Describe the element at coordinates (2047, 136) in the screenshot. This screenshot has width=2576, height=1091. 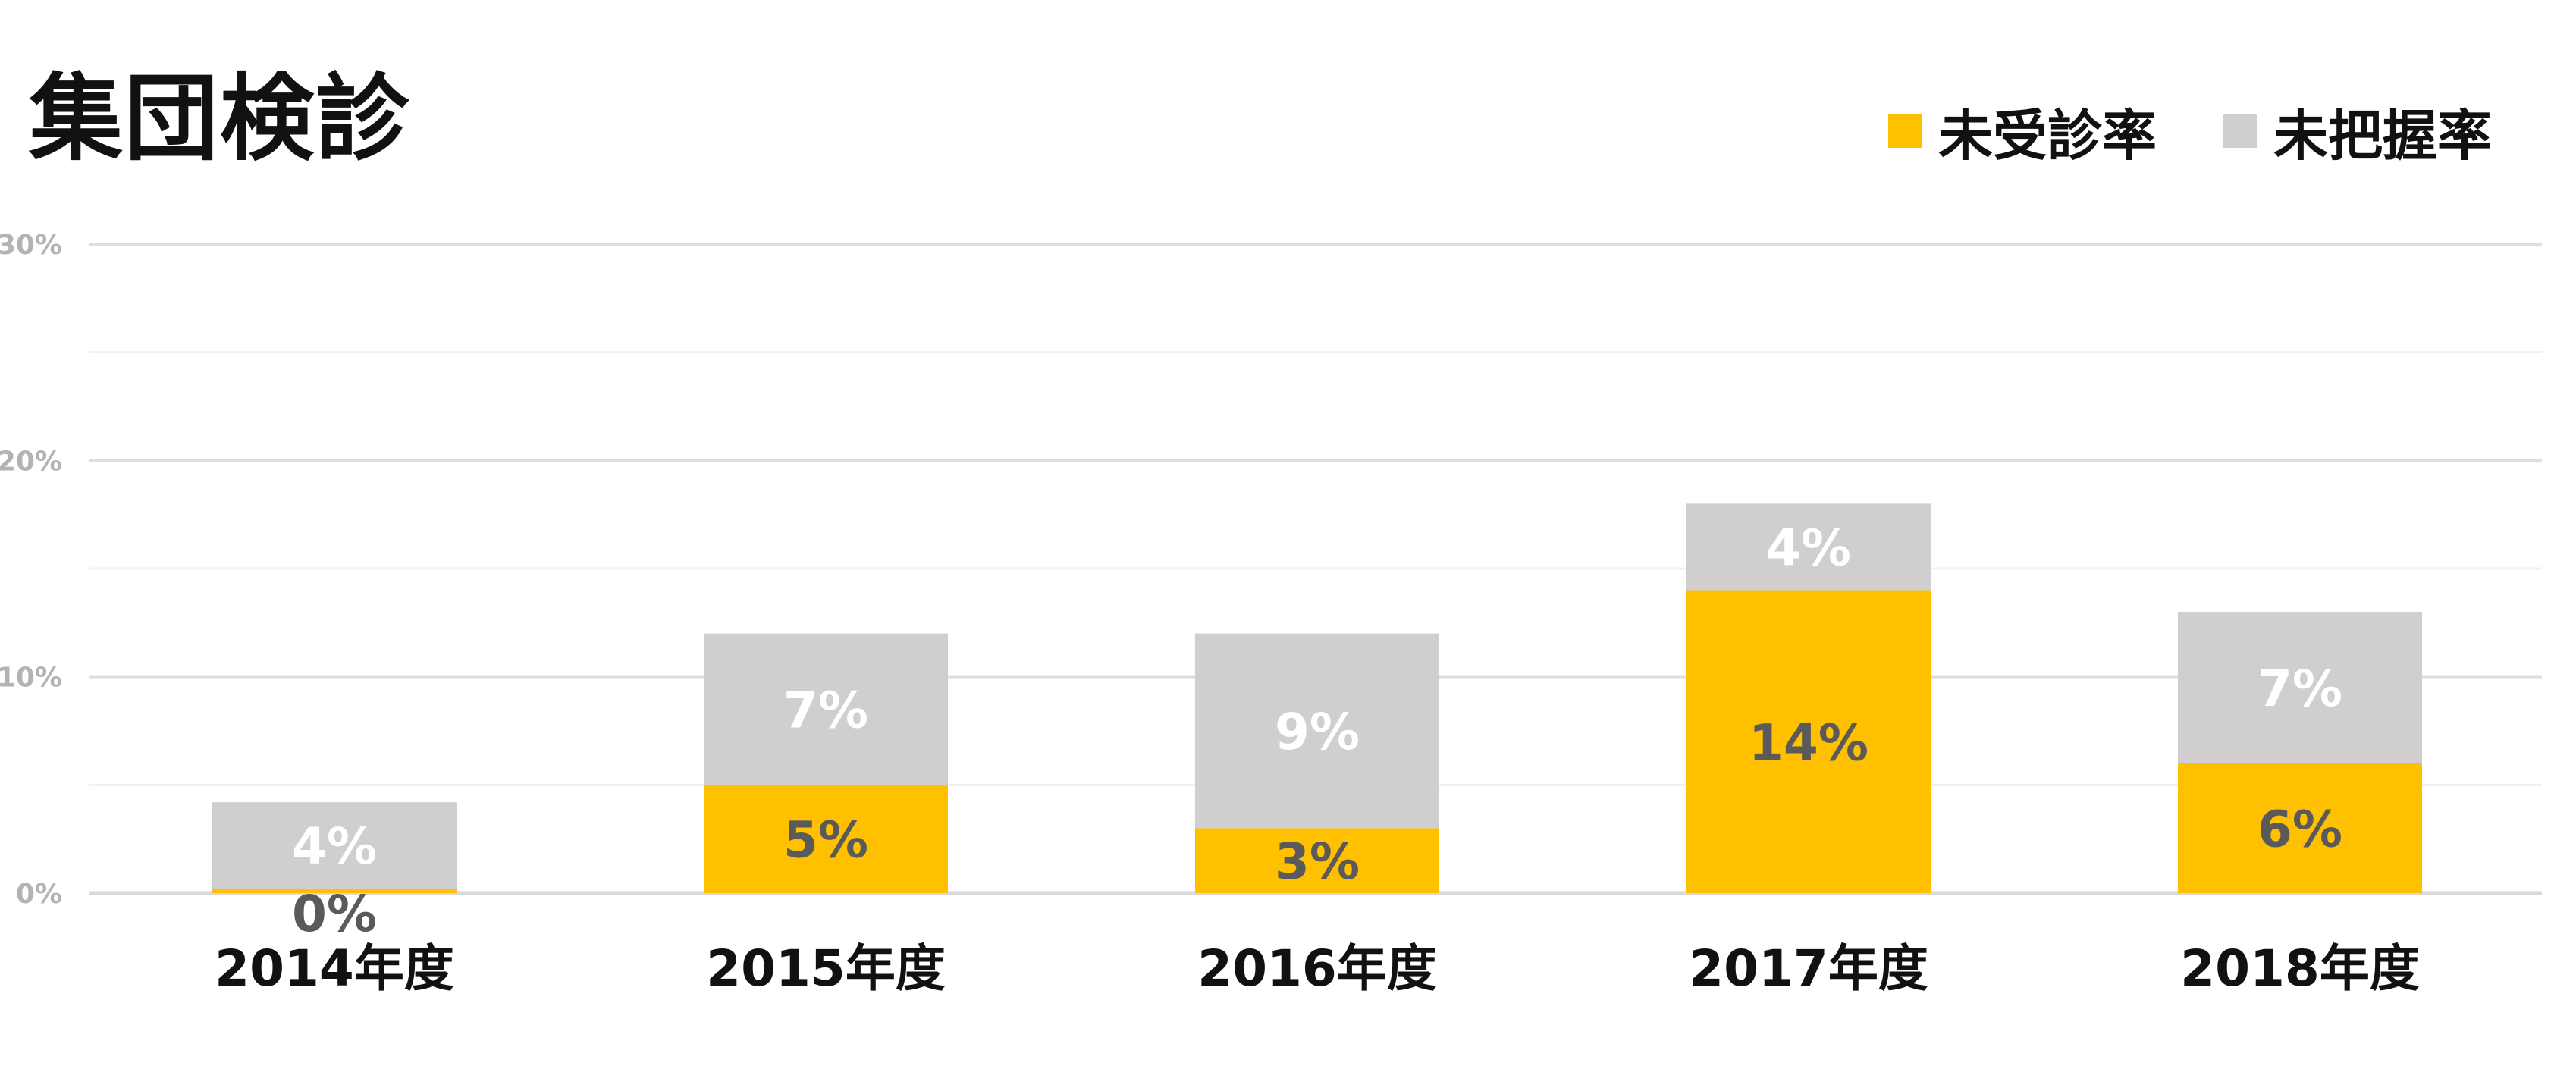
I see `legend-label-unexamined: 未受診率` at that location.